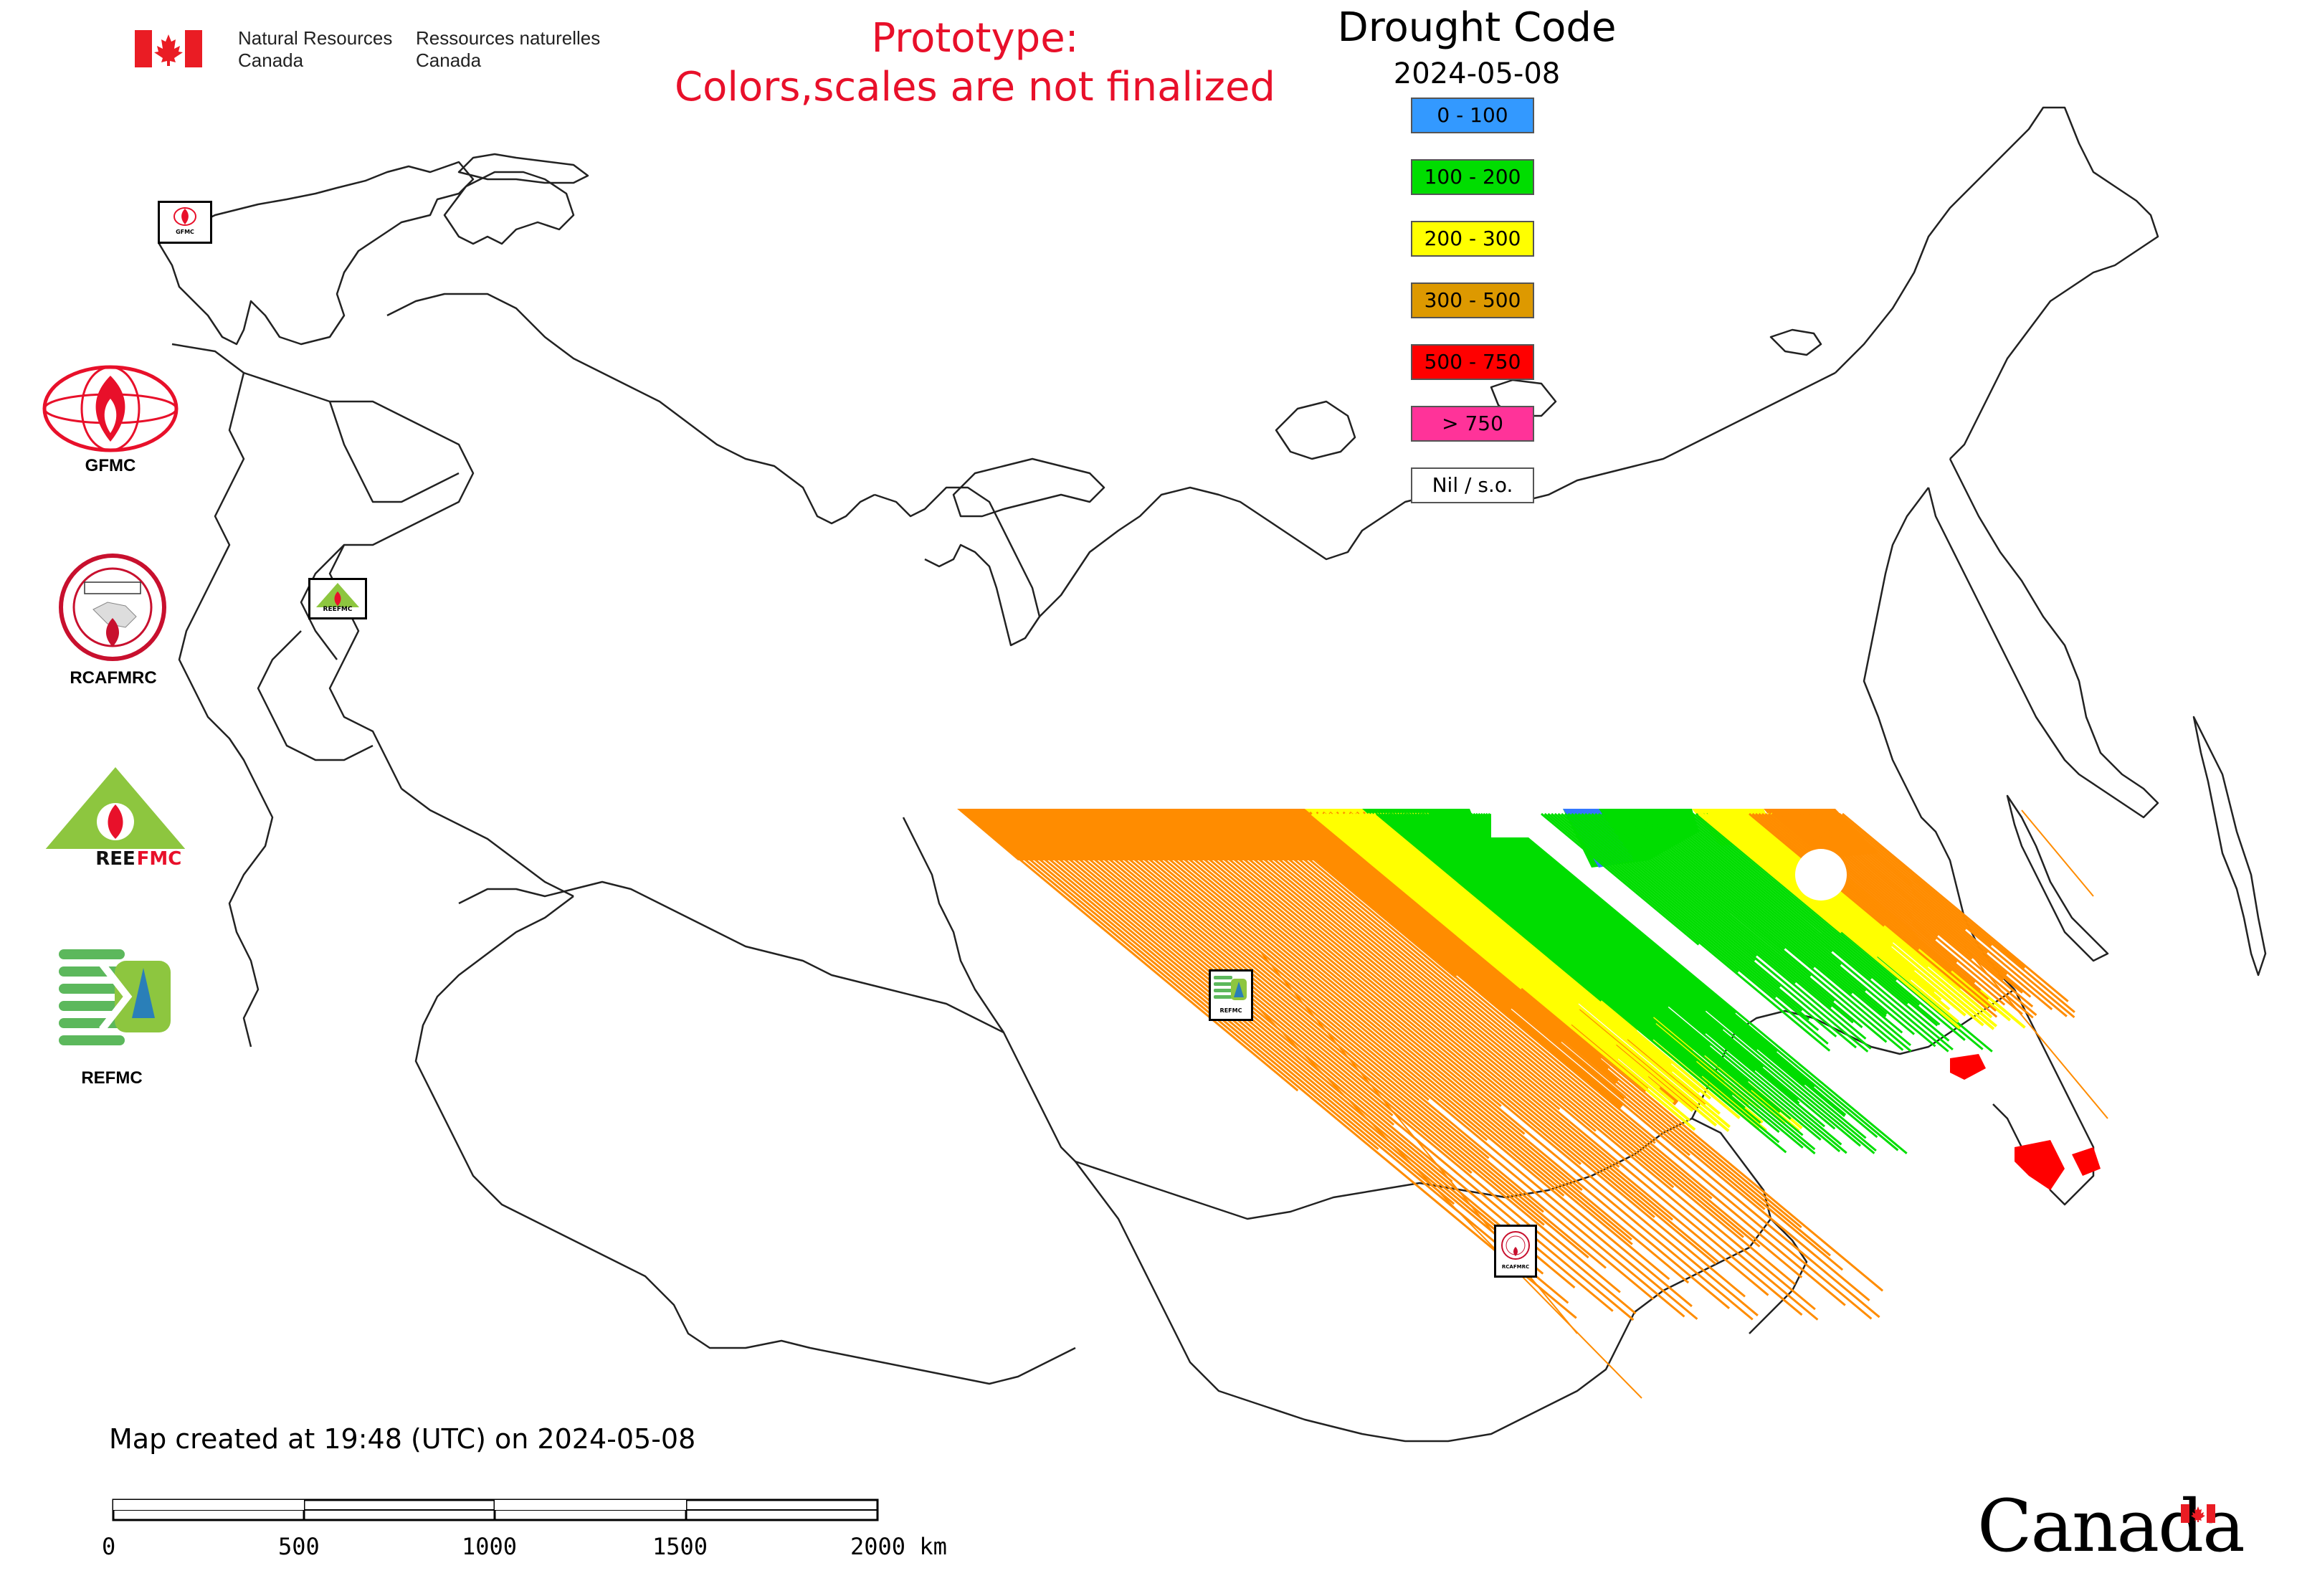 This screenshot has height=1596, width=2302. I want to click on coastline-japan, so click(2229, 846).